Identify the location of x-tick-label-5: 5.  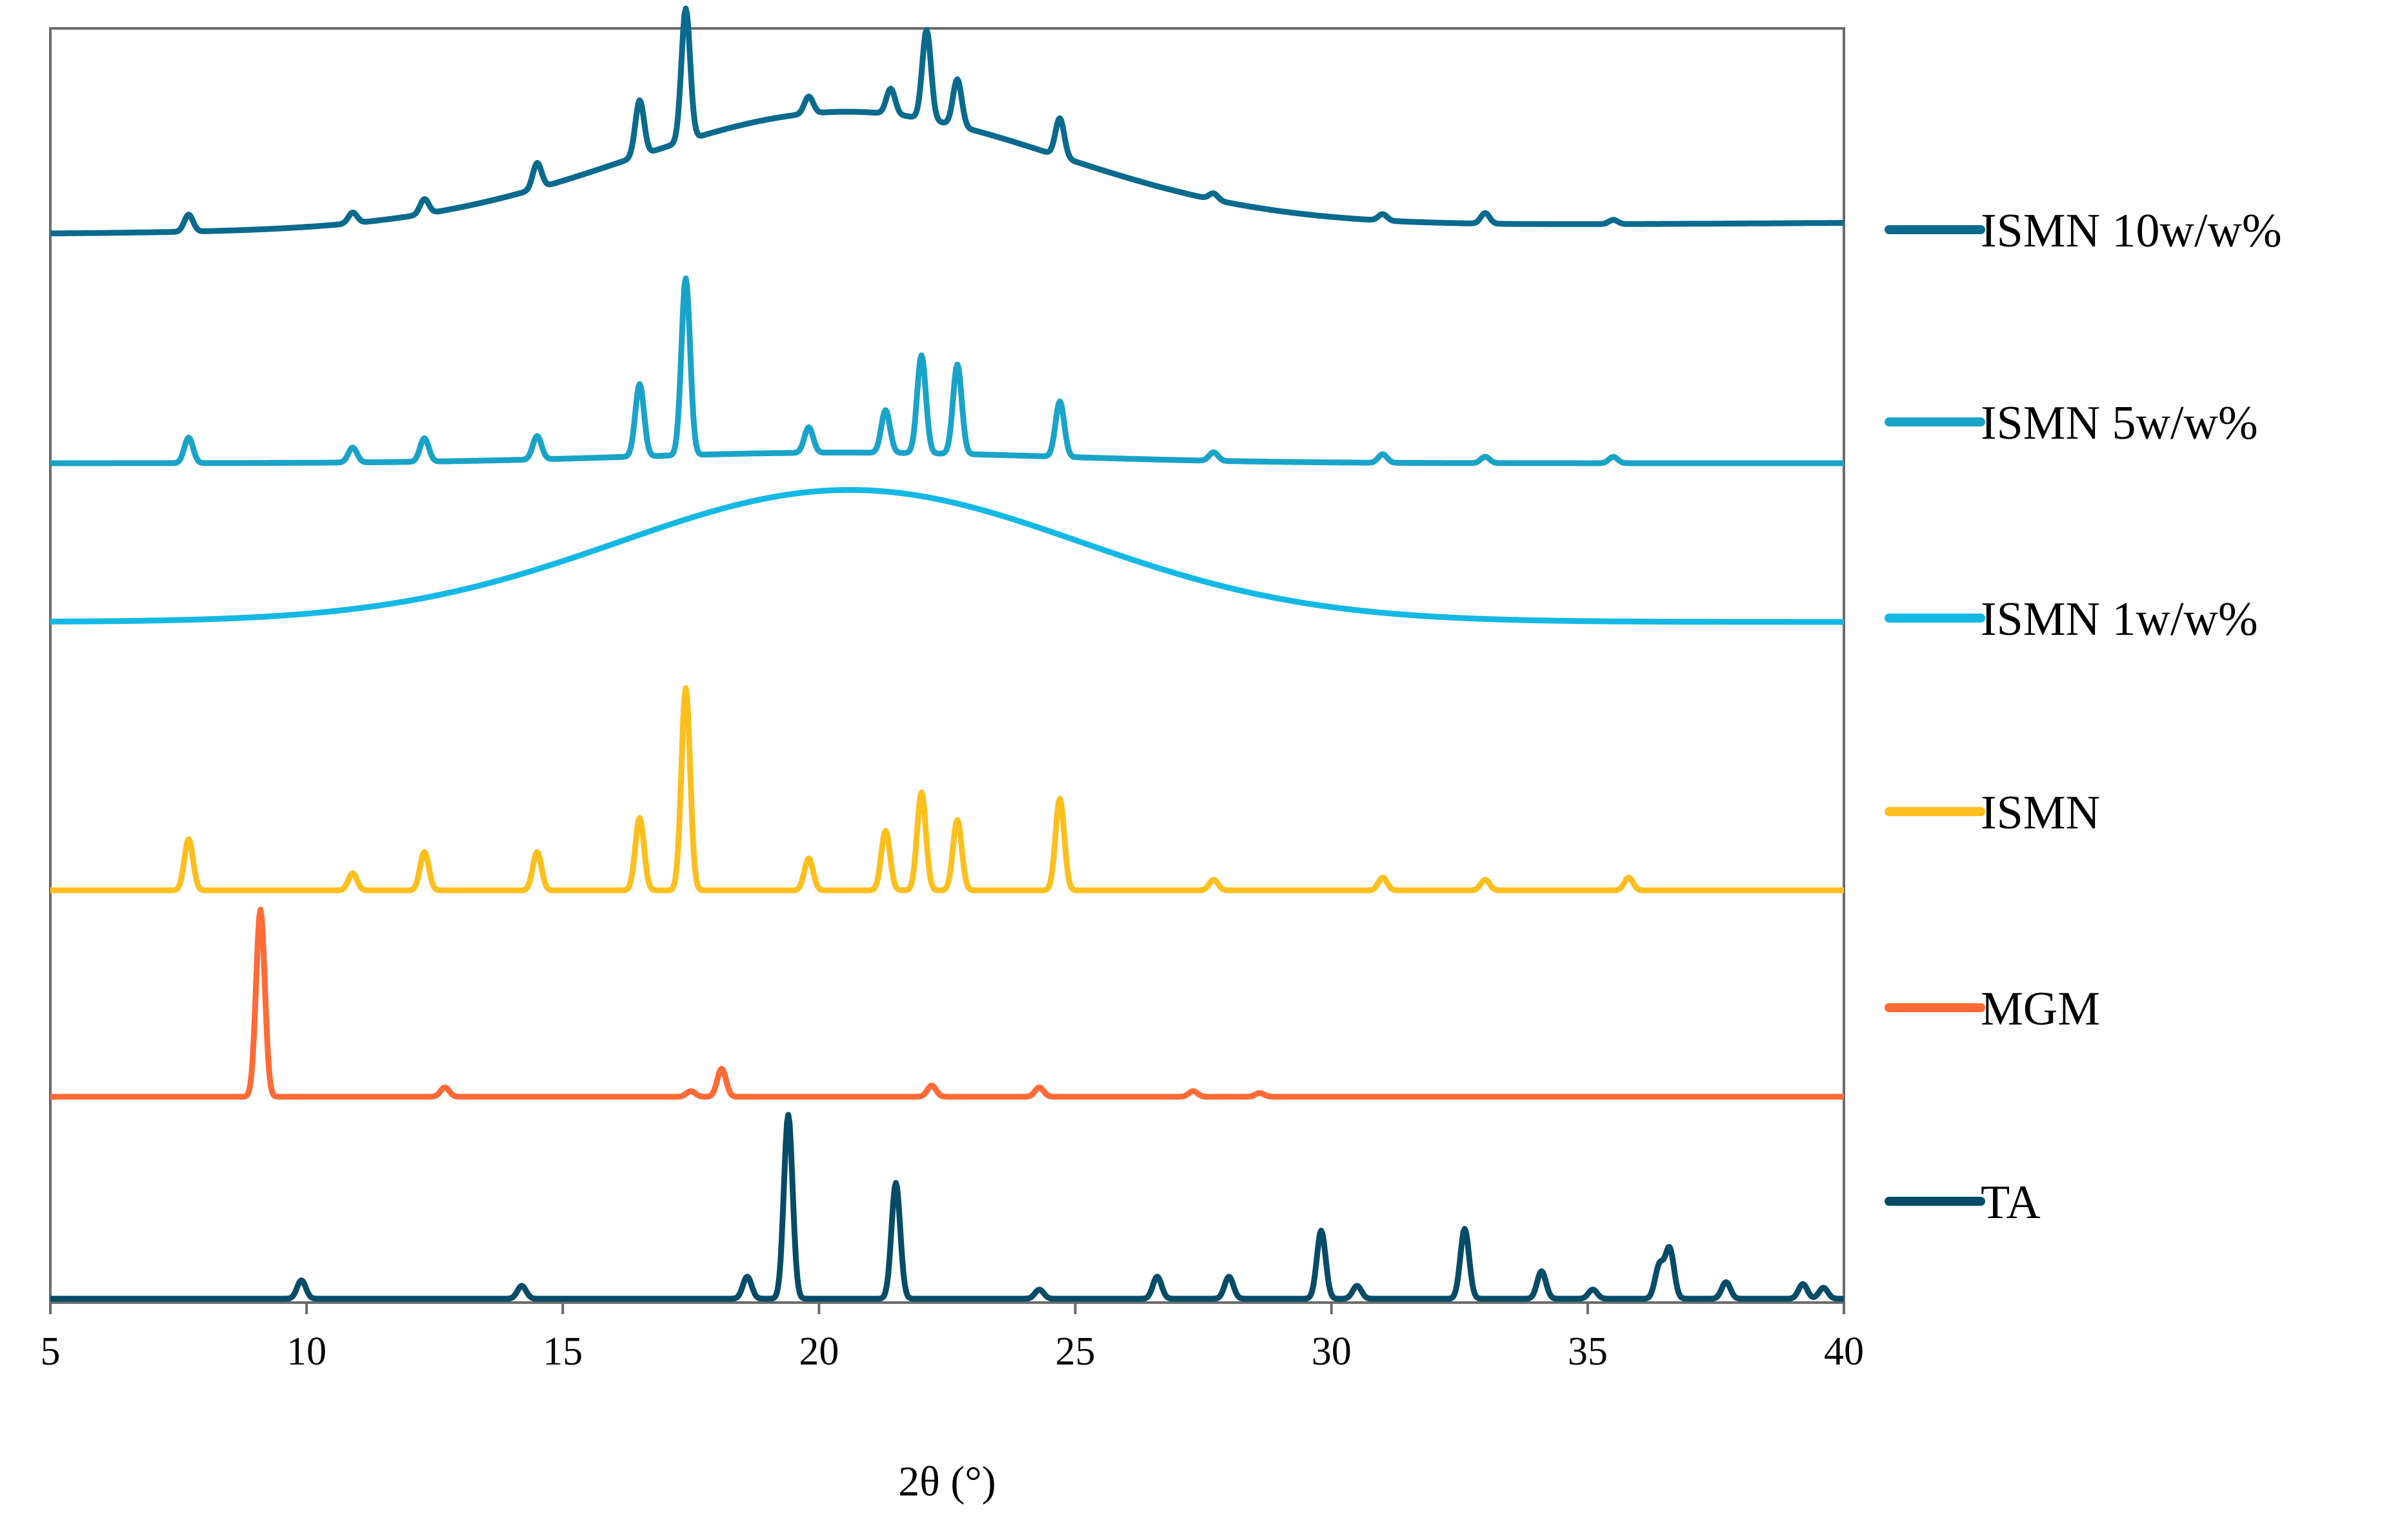
(51, 1352).